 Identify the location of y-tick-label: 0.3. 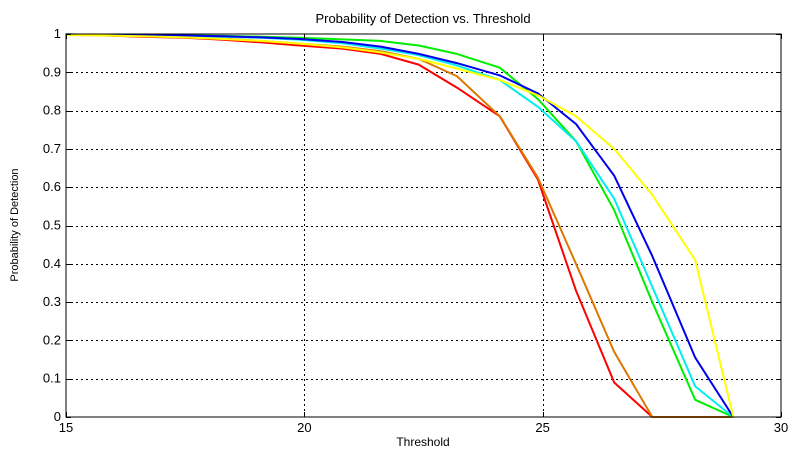
(52, 301).